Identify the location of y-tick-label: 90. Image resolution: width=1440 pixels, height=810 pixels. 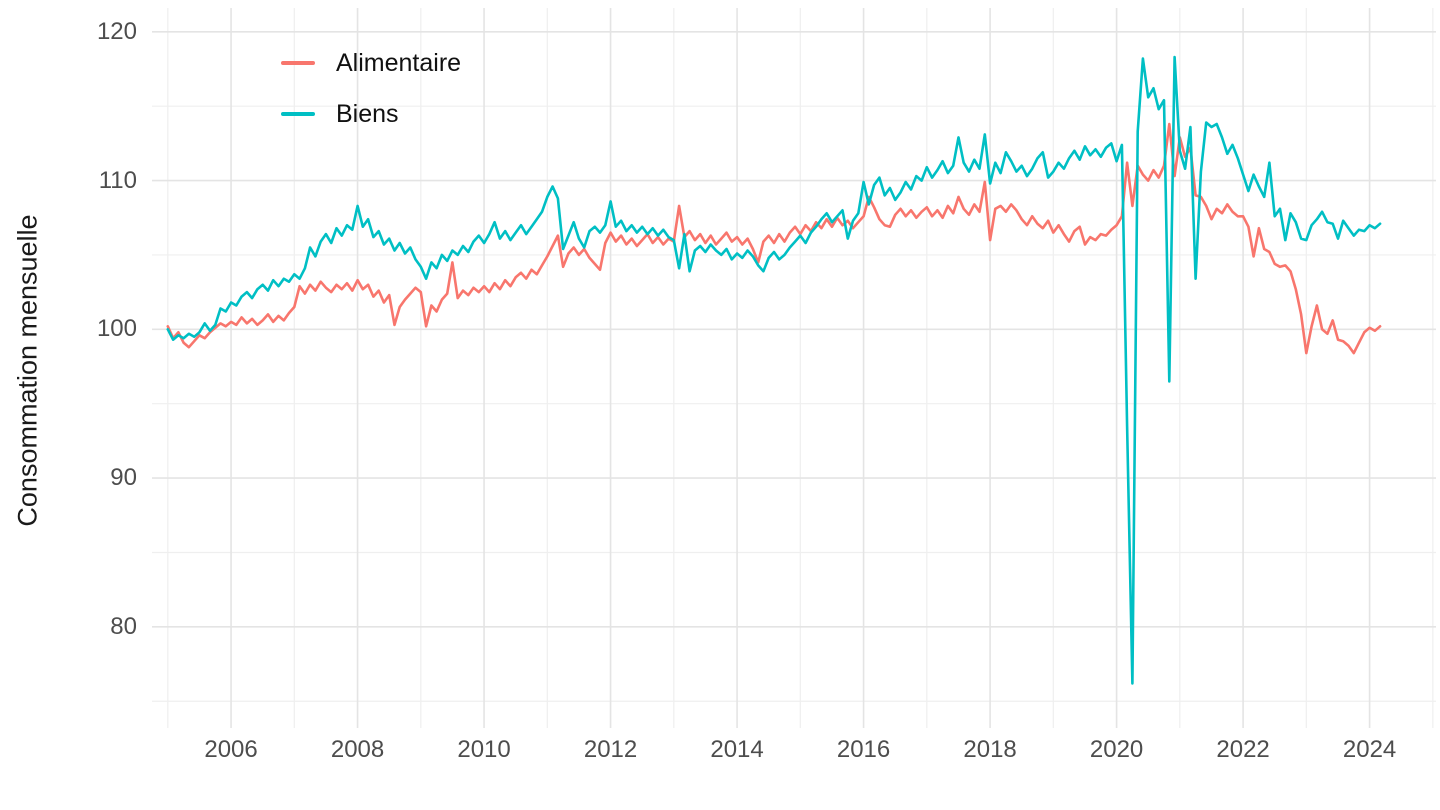
(123, 478).